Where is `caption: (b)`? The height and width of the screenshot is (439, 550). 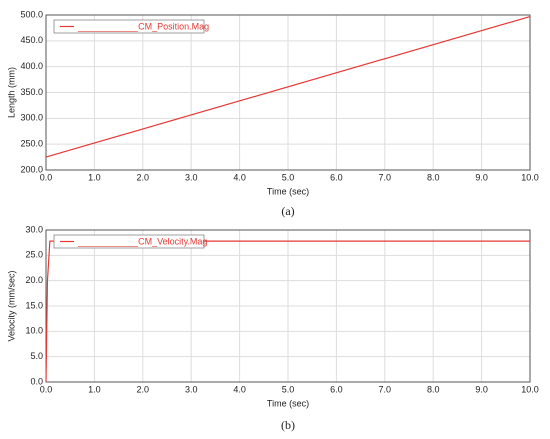 caption: (b) is located at coordinates (288, 425).